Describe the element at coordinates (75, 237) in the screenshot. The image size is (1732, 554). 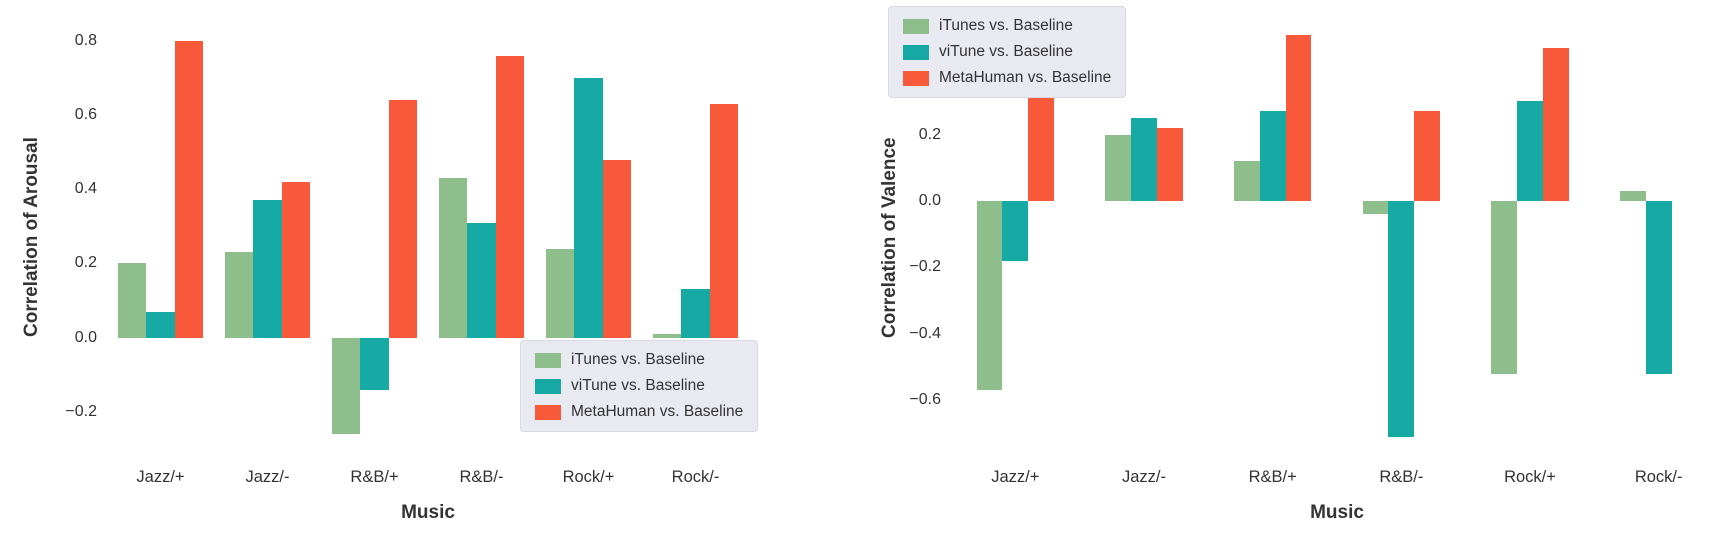
I see `y-tick-labels: 0.8 0.6 0.4 0.2 0.0 −0.2` at that location.